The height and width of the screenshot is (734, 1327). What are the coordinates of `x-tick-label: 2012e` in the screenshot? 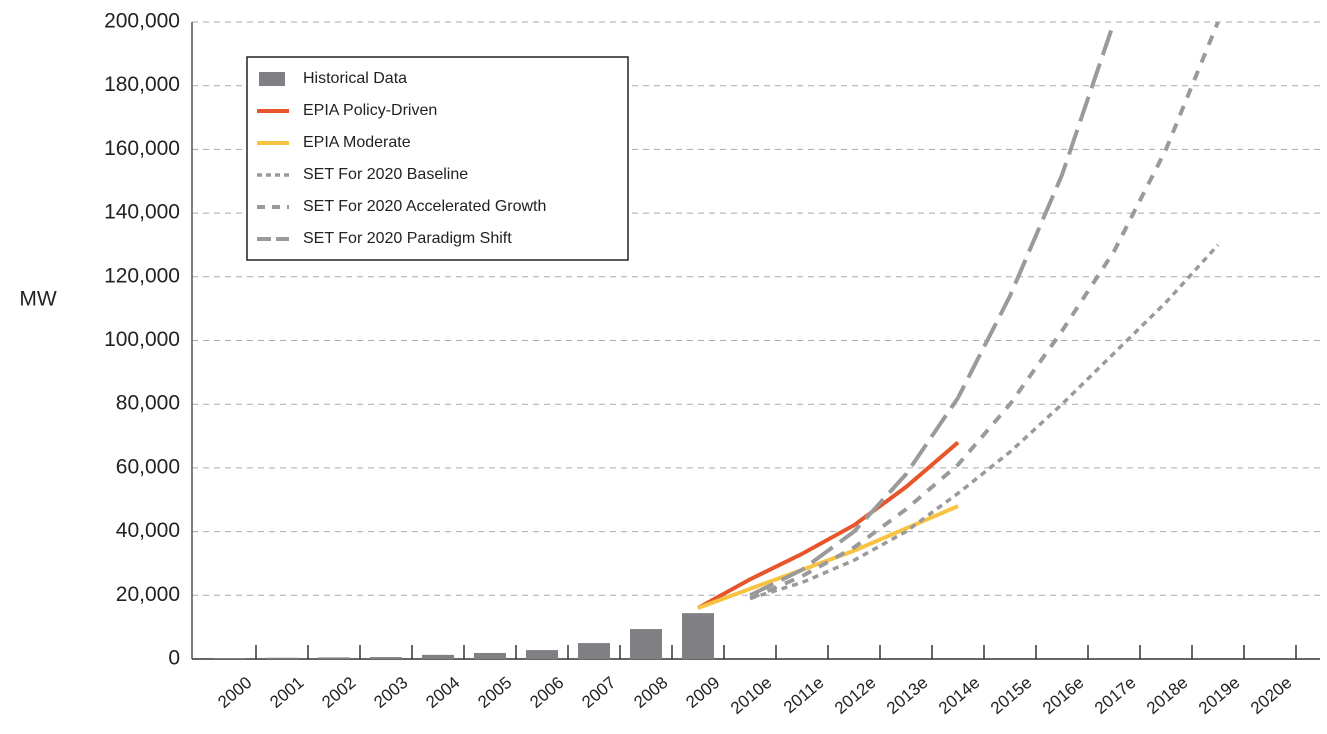 It's located at (855, 695).